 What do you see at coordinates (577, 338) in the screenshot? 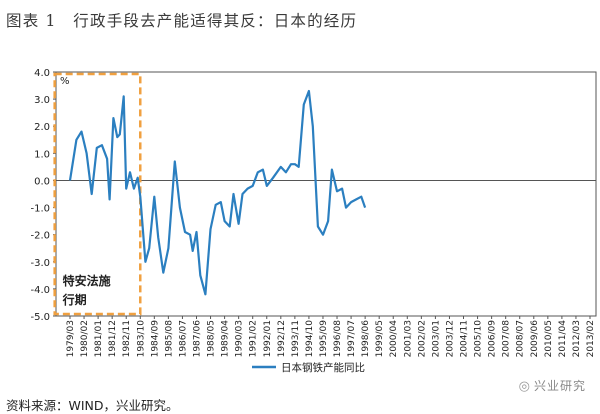
I see `x-tick-label-36: 2012/03` at bounding box center [577, 338].